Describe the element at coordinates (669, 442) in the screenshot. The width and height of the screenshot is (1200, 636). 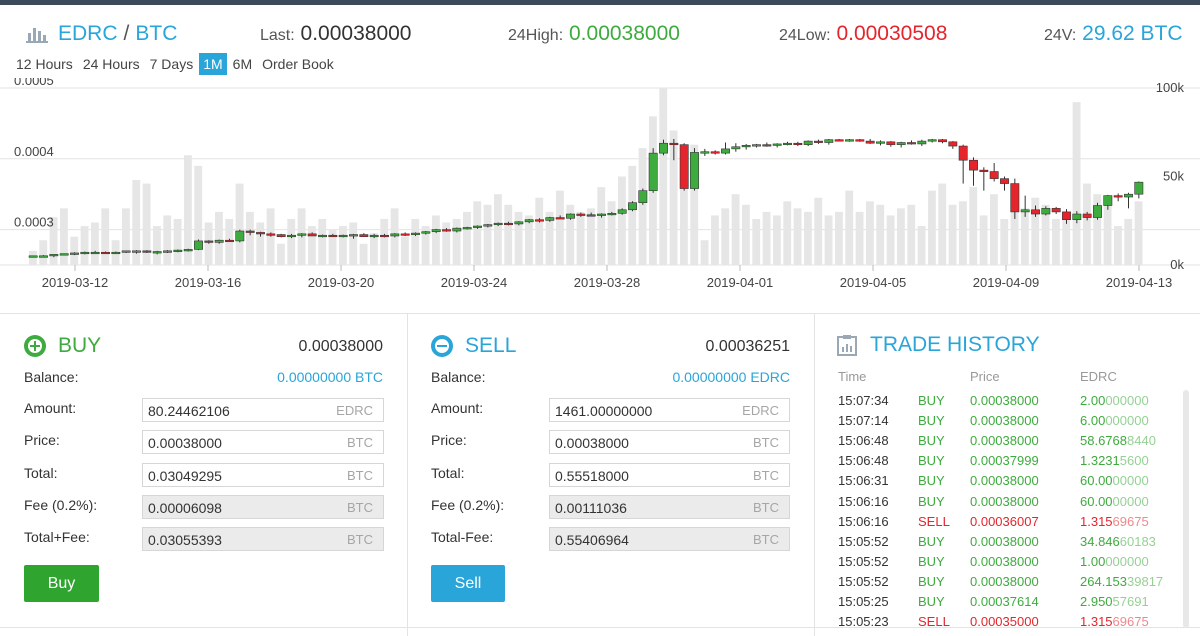
I see `sell-price-input: 0.00038000 BTC` at that location.